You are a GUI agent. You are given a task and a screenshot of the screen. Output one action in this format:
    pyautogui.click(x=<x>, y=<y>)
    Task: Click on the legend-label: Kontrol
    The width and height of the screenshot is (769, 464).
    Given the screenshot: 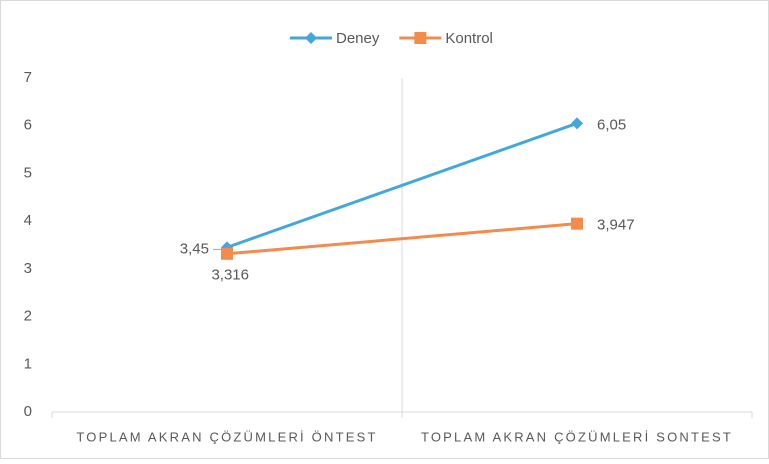 What is the action you would take?
    pyautogui.click(x=469, y=38)
    